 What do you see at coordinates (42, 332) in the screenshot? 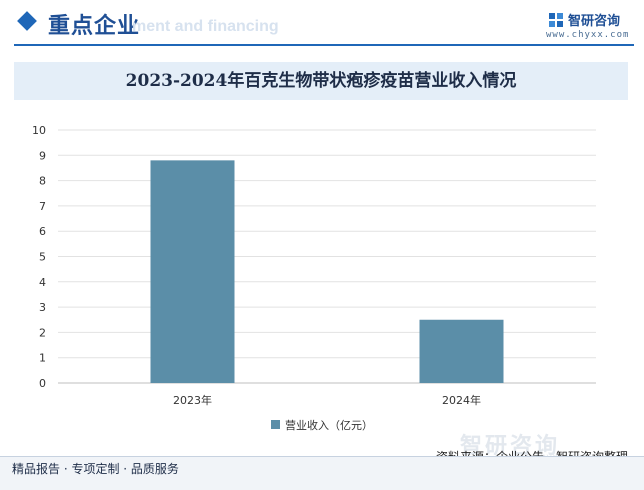
I see `y-tick-label: 2` at bounding box center [42, 332].